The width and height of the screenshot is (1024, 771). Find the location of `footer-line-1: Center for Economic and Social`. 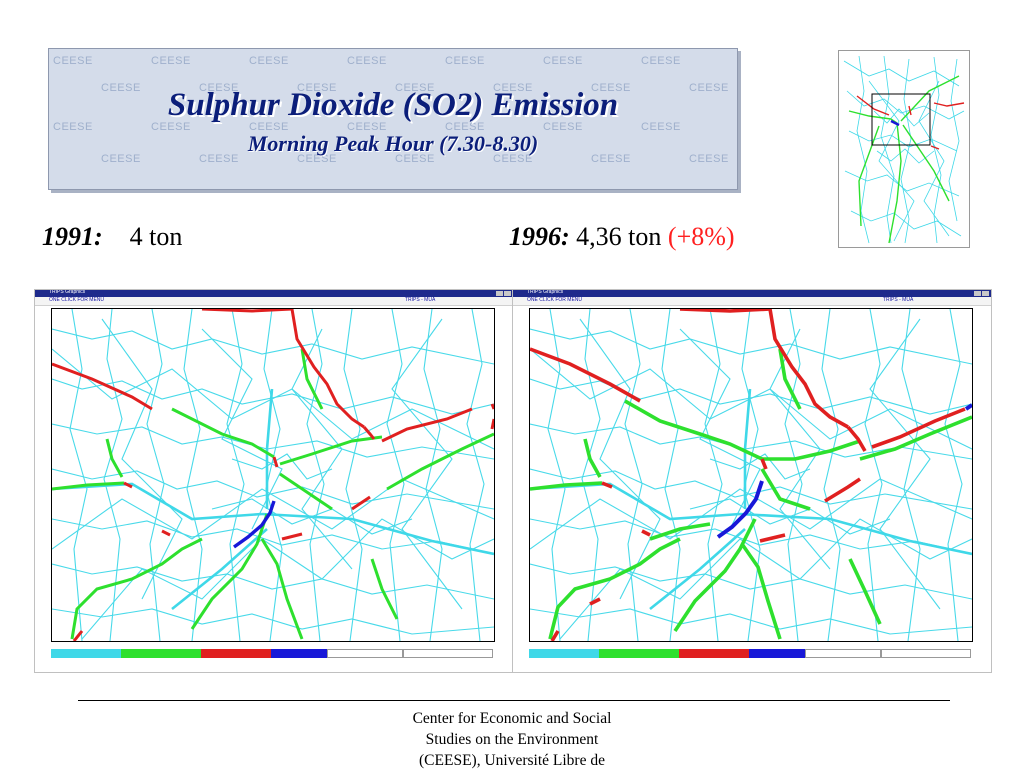

footer-line-1: Center for Economic and Social is located at coordinates (512, 718).